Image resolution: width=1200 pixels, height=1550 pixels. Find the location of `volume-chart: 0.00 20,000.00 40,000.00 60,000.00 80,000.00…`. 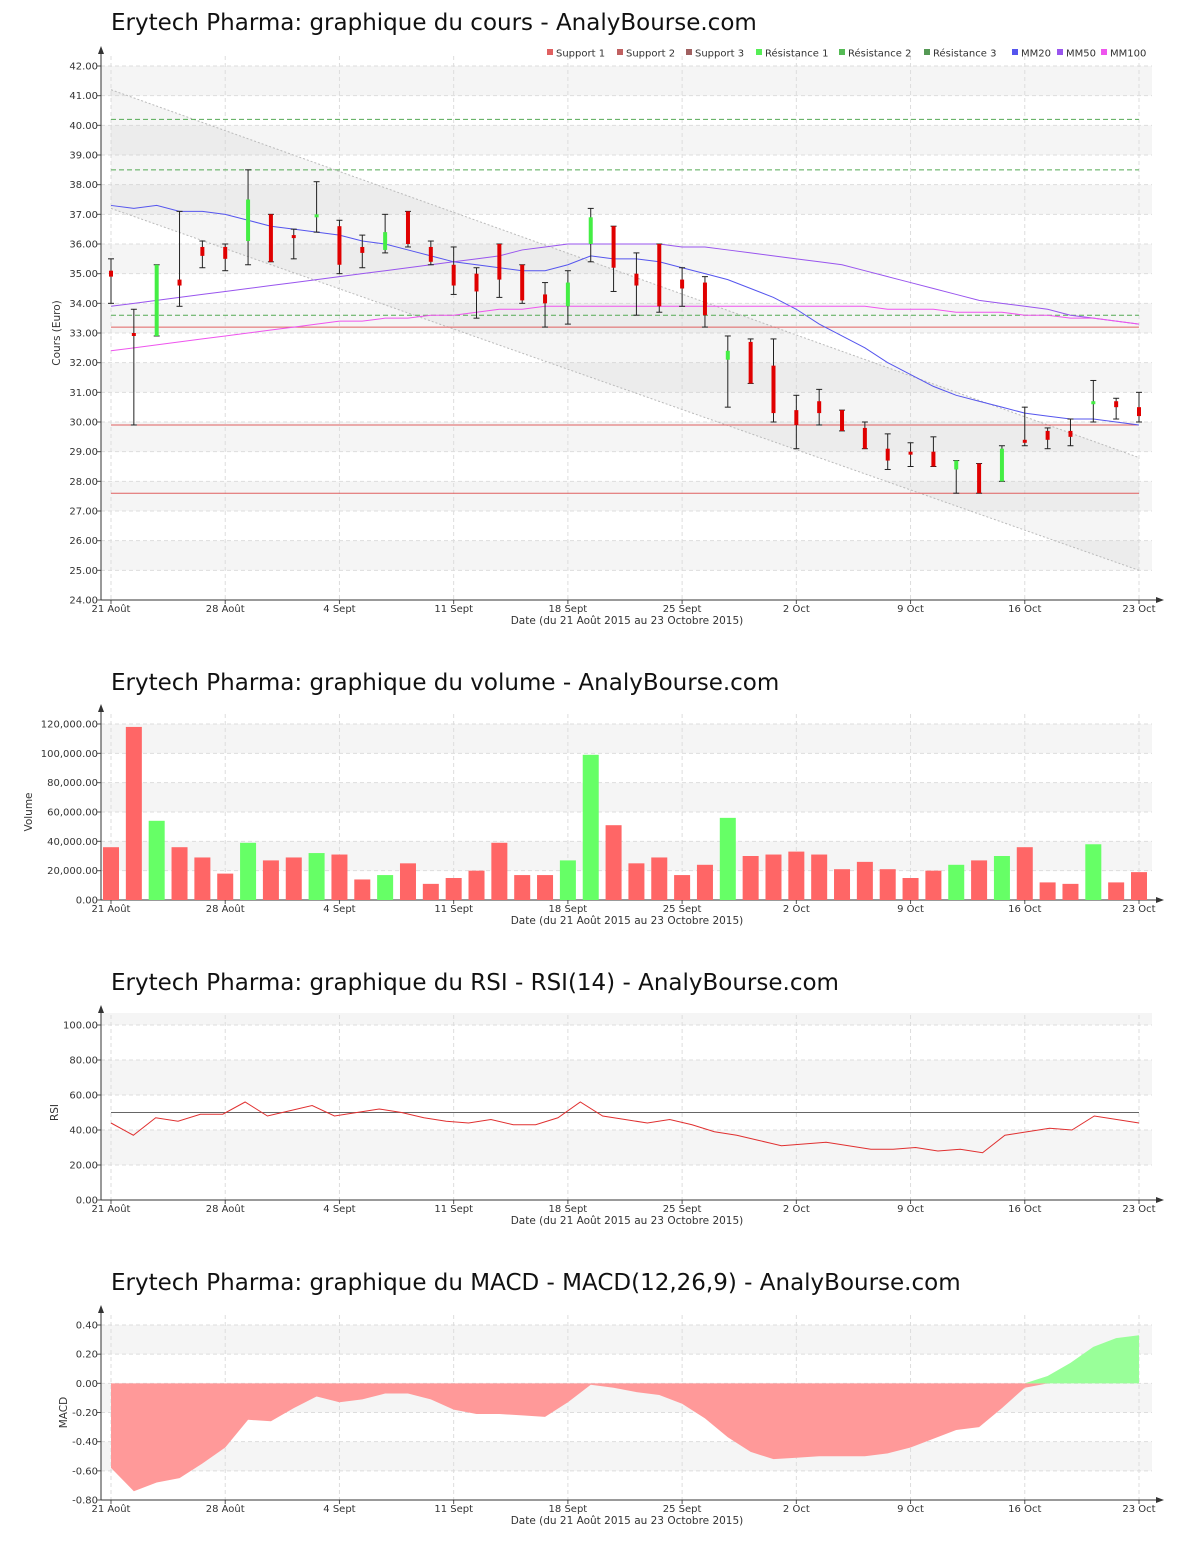

volume-chart: 0.00 20,000.00 40,000.00 60,000.00 80,000.00… is located at coordinates (593, 815).